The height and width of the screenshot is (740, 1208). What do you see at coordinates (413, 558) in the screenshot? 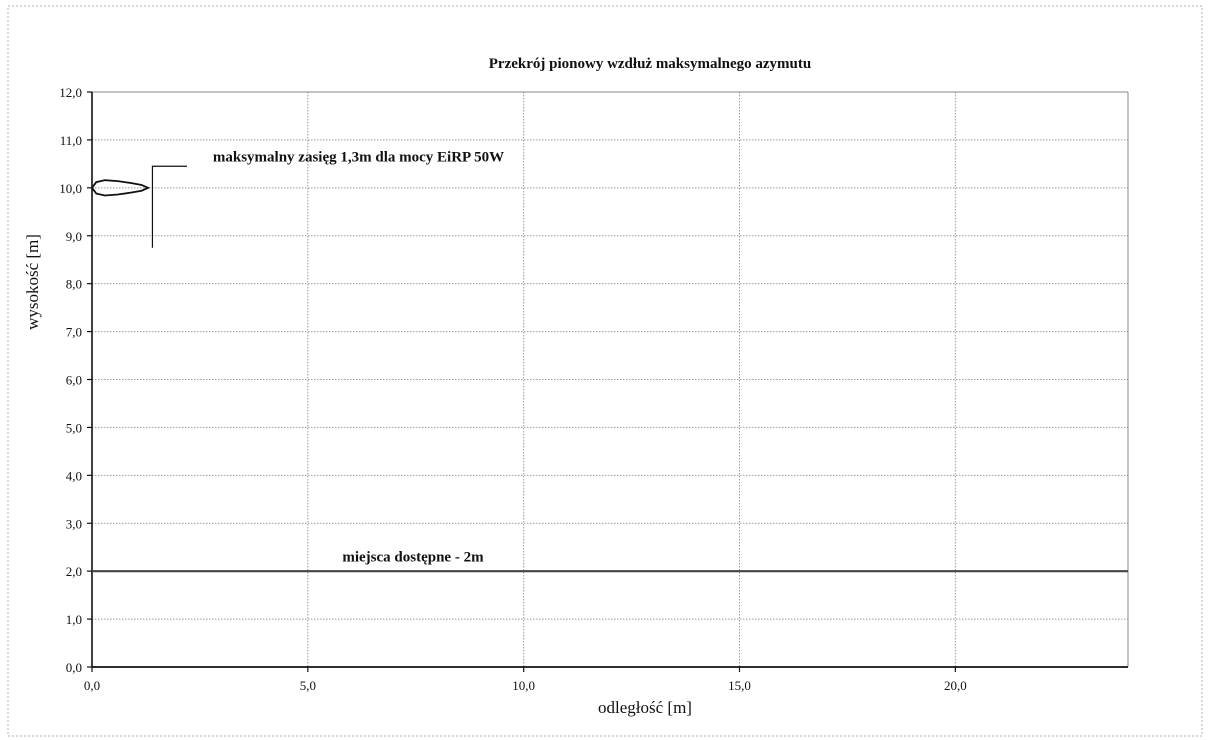
I see `annotation-accessible-areas: miejsca dostępne - 2m` at bounding box center [413, 558].